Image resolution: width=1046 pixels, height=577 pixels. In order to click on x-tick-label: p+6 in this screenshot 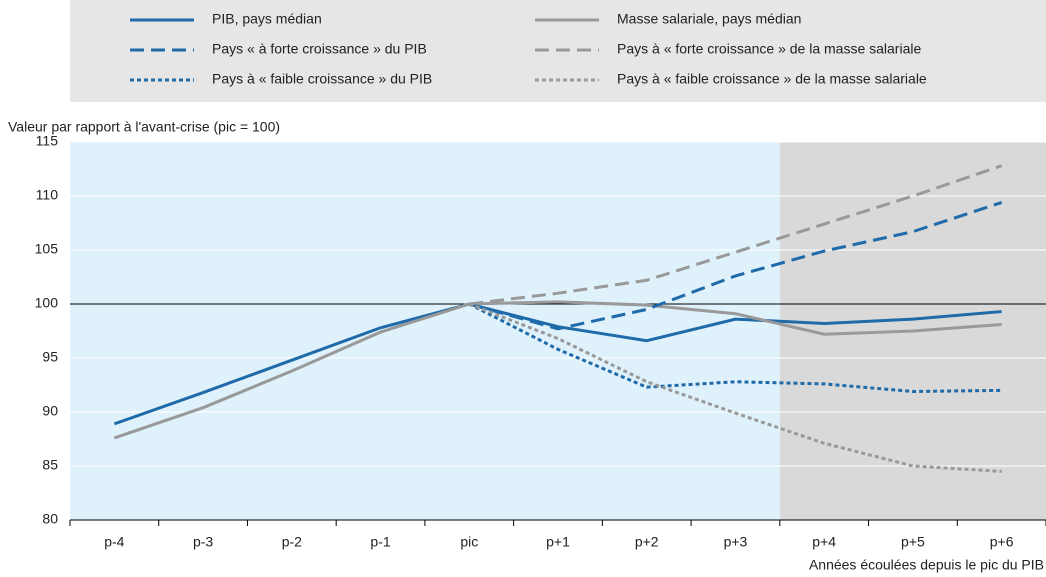, I will do `click(1002, 542)`.